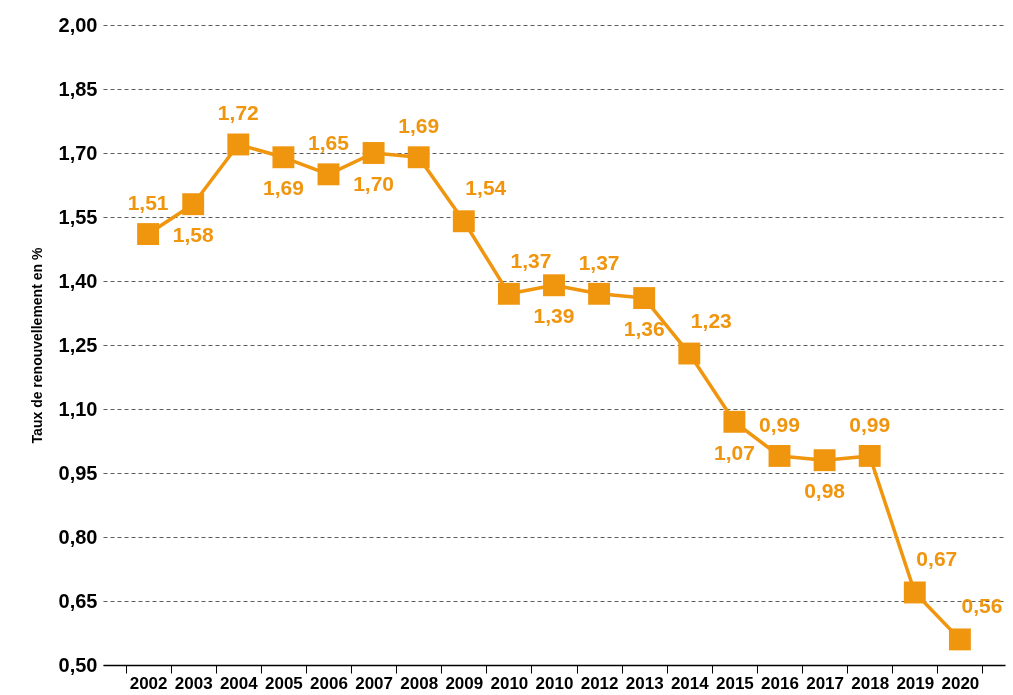 Image resolution: width=1013 pixels, height=695 pixels. I want to click on data-label: 1,07, so click(734, 452).